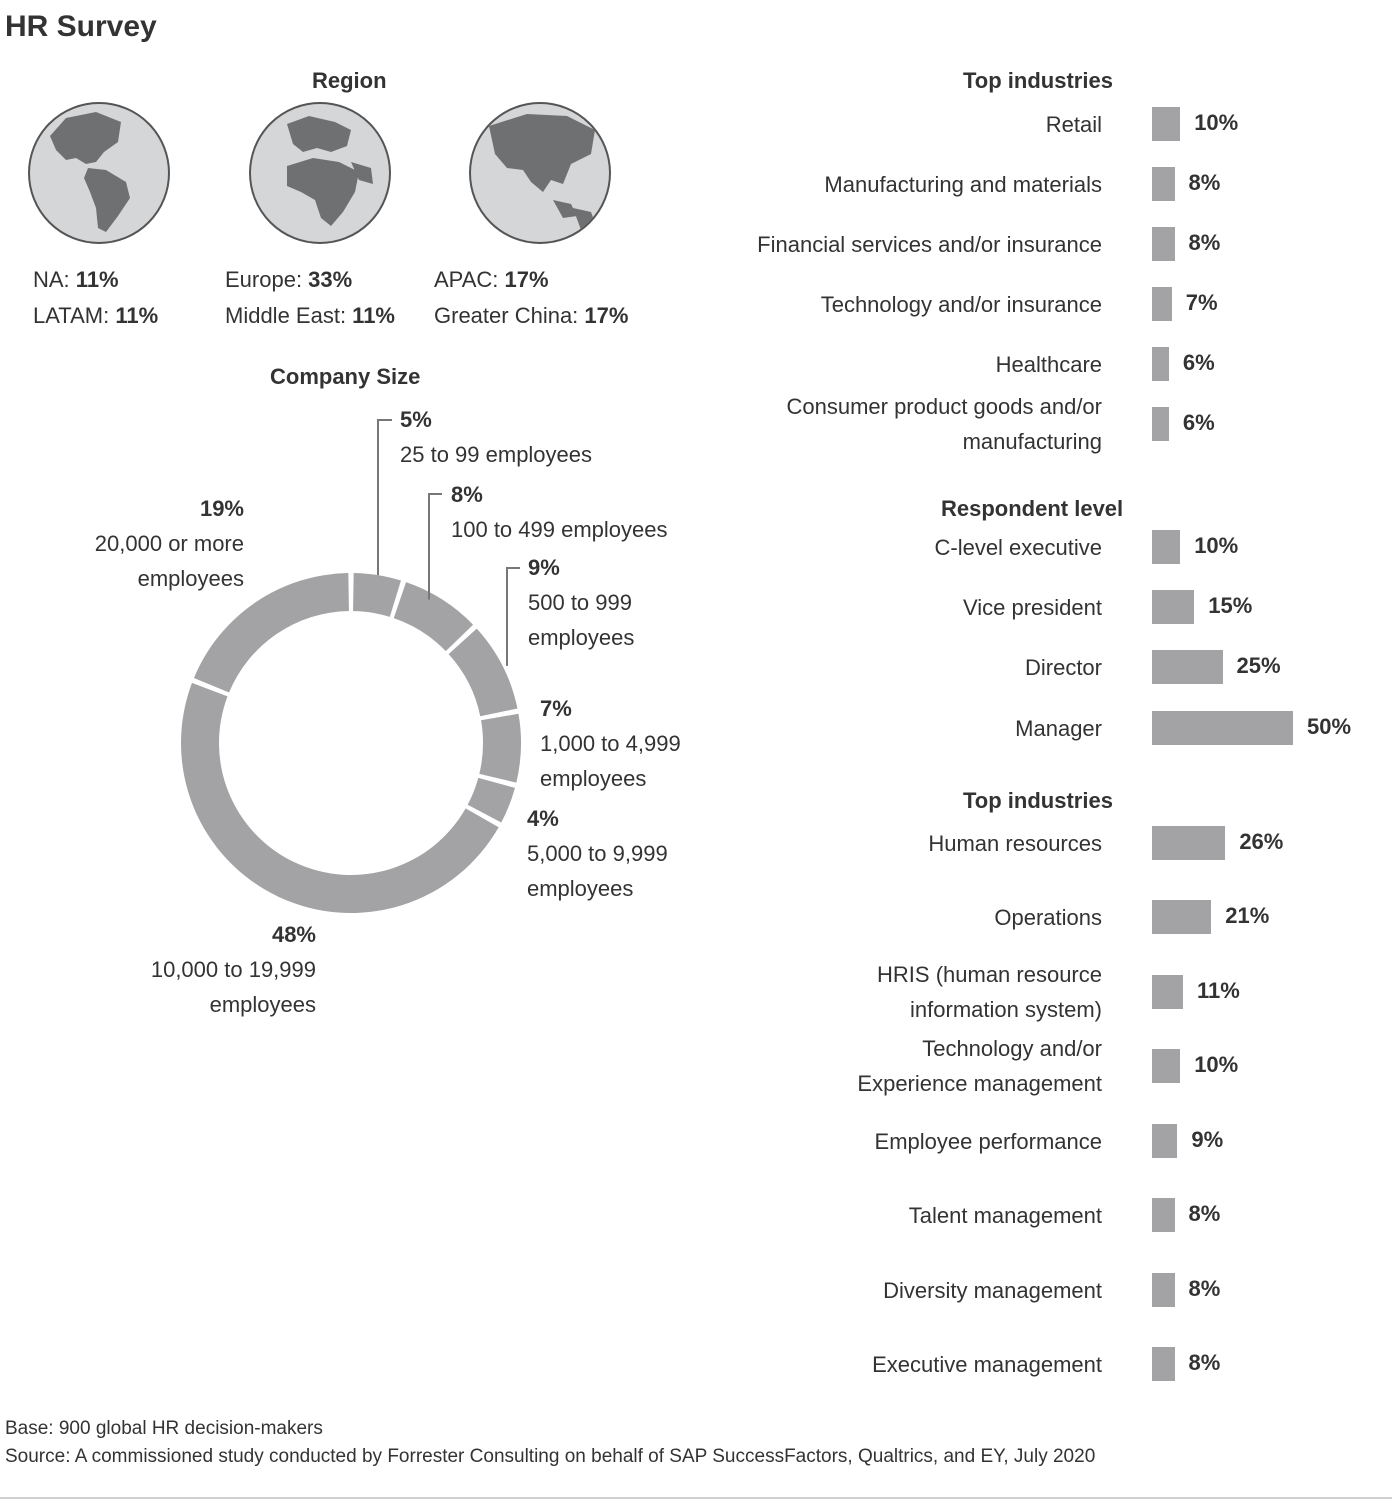 Image resolution: width=1392 pixels, height=1512 pixels. What do you see at coordinates (979, 1066) in the screenshot?
I see `bar-category-label: Technology and/or Experience management` at bounding box center [979, 1066].